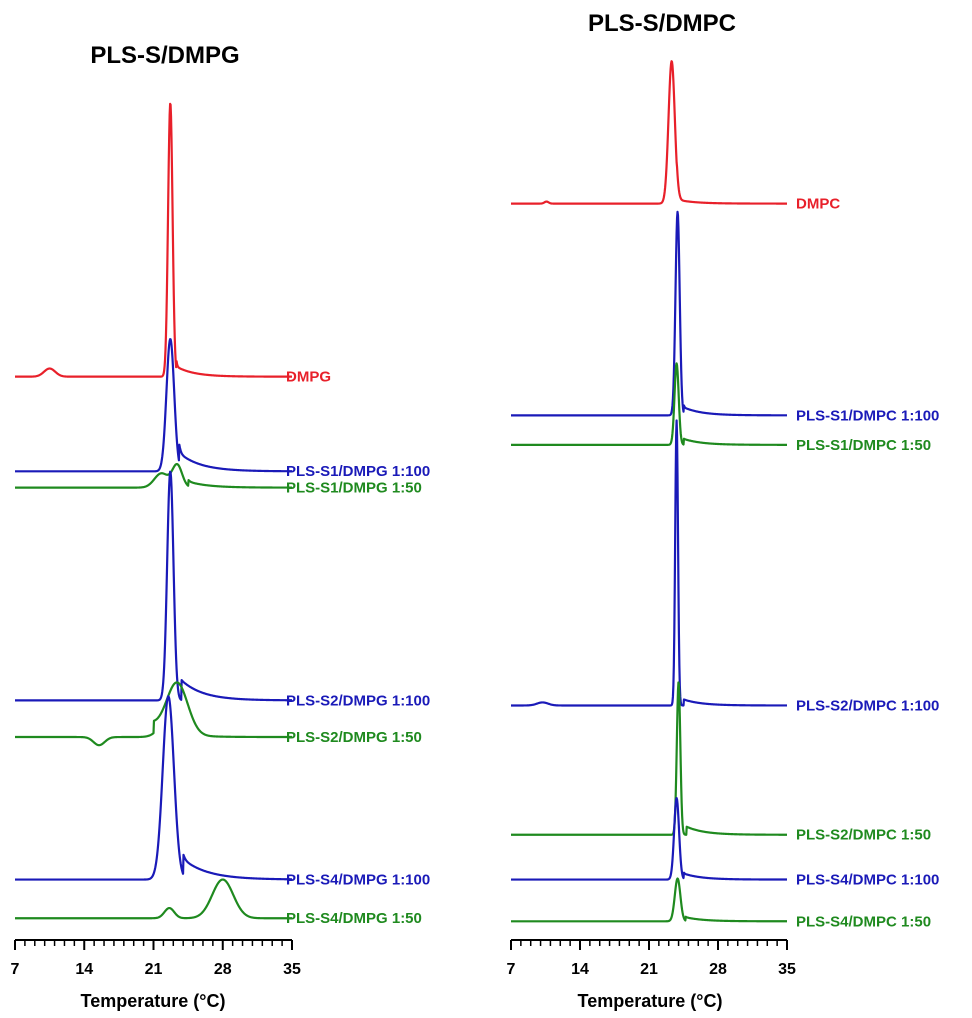 This screenshot has height=1018, width=972. Describe the element at coordinates (308, 377) in the screenshot. I see `curve-label: DMPG` at that location.